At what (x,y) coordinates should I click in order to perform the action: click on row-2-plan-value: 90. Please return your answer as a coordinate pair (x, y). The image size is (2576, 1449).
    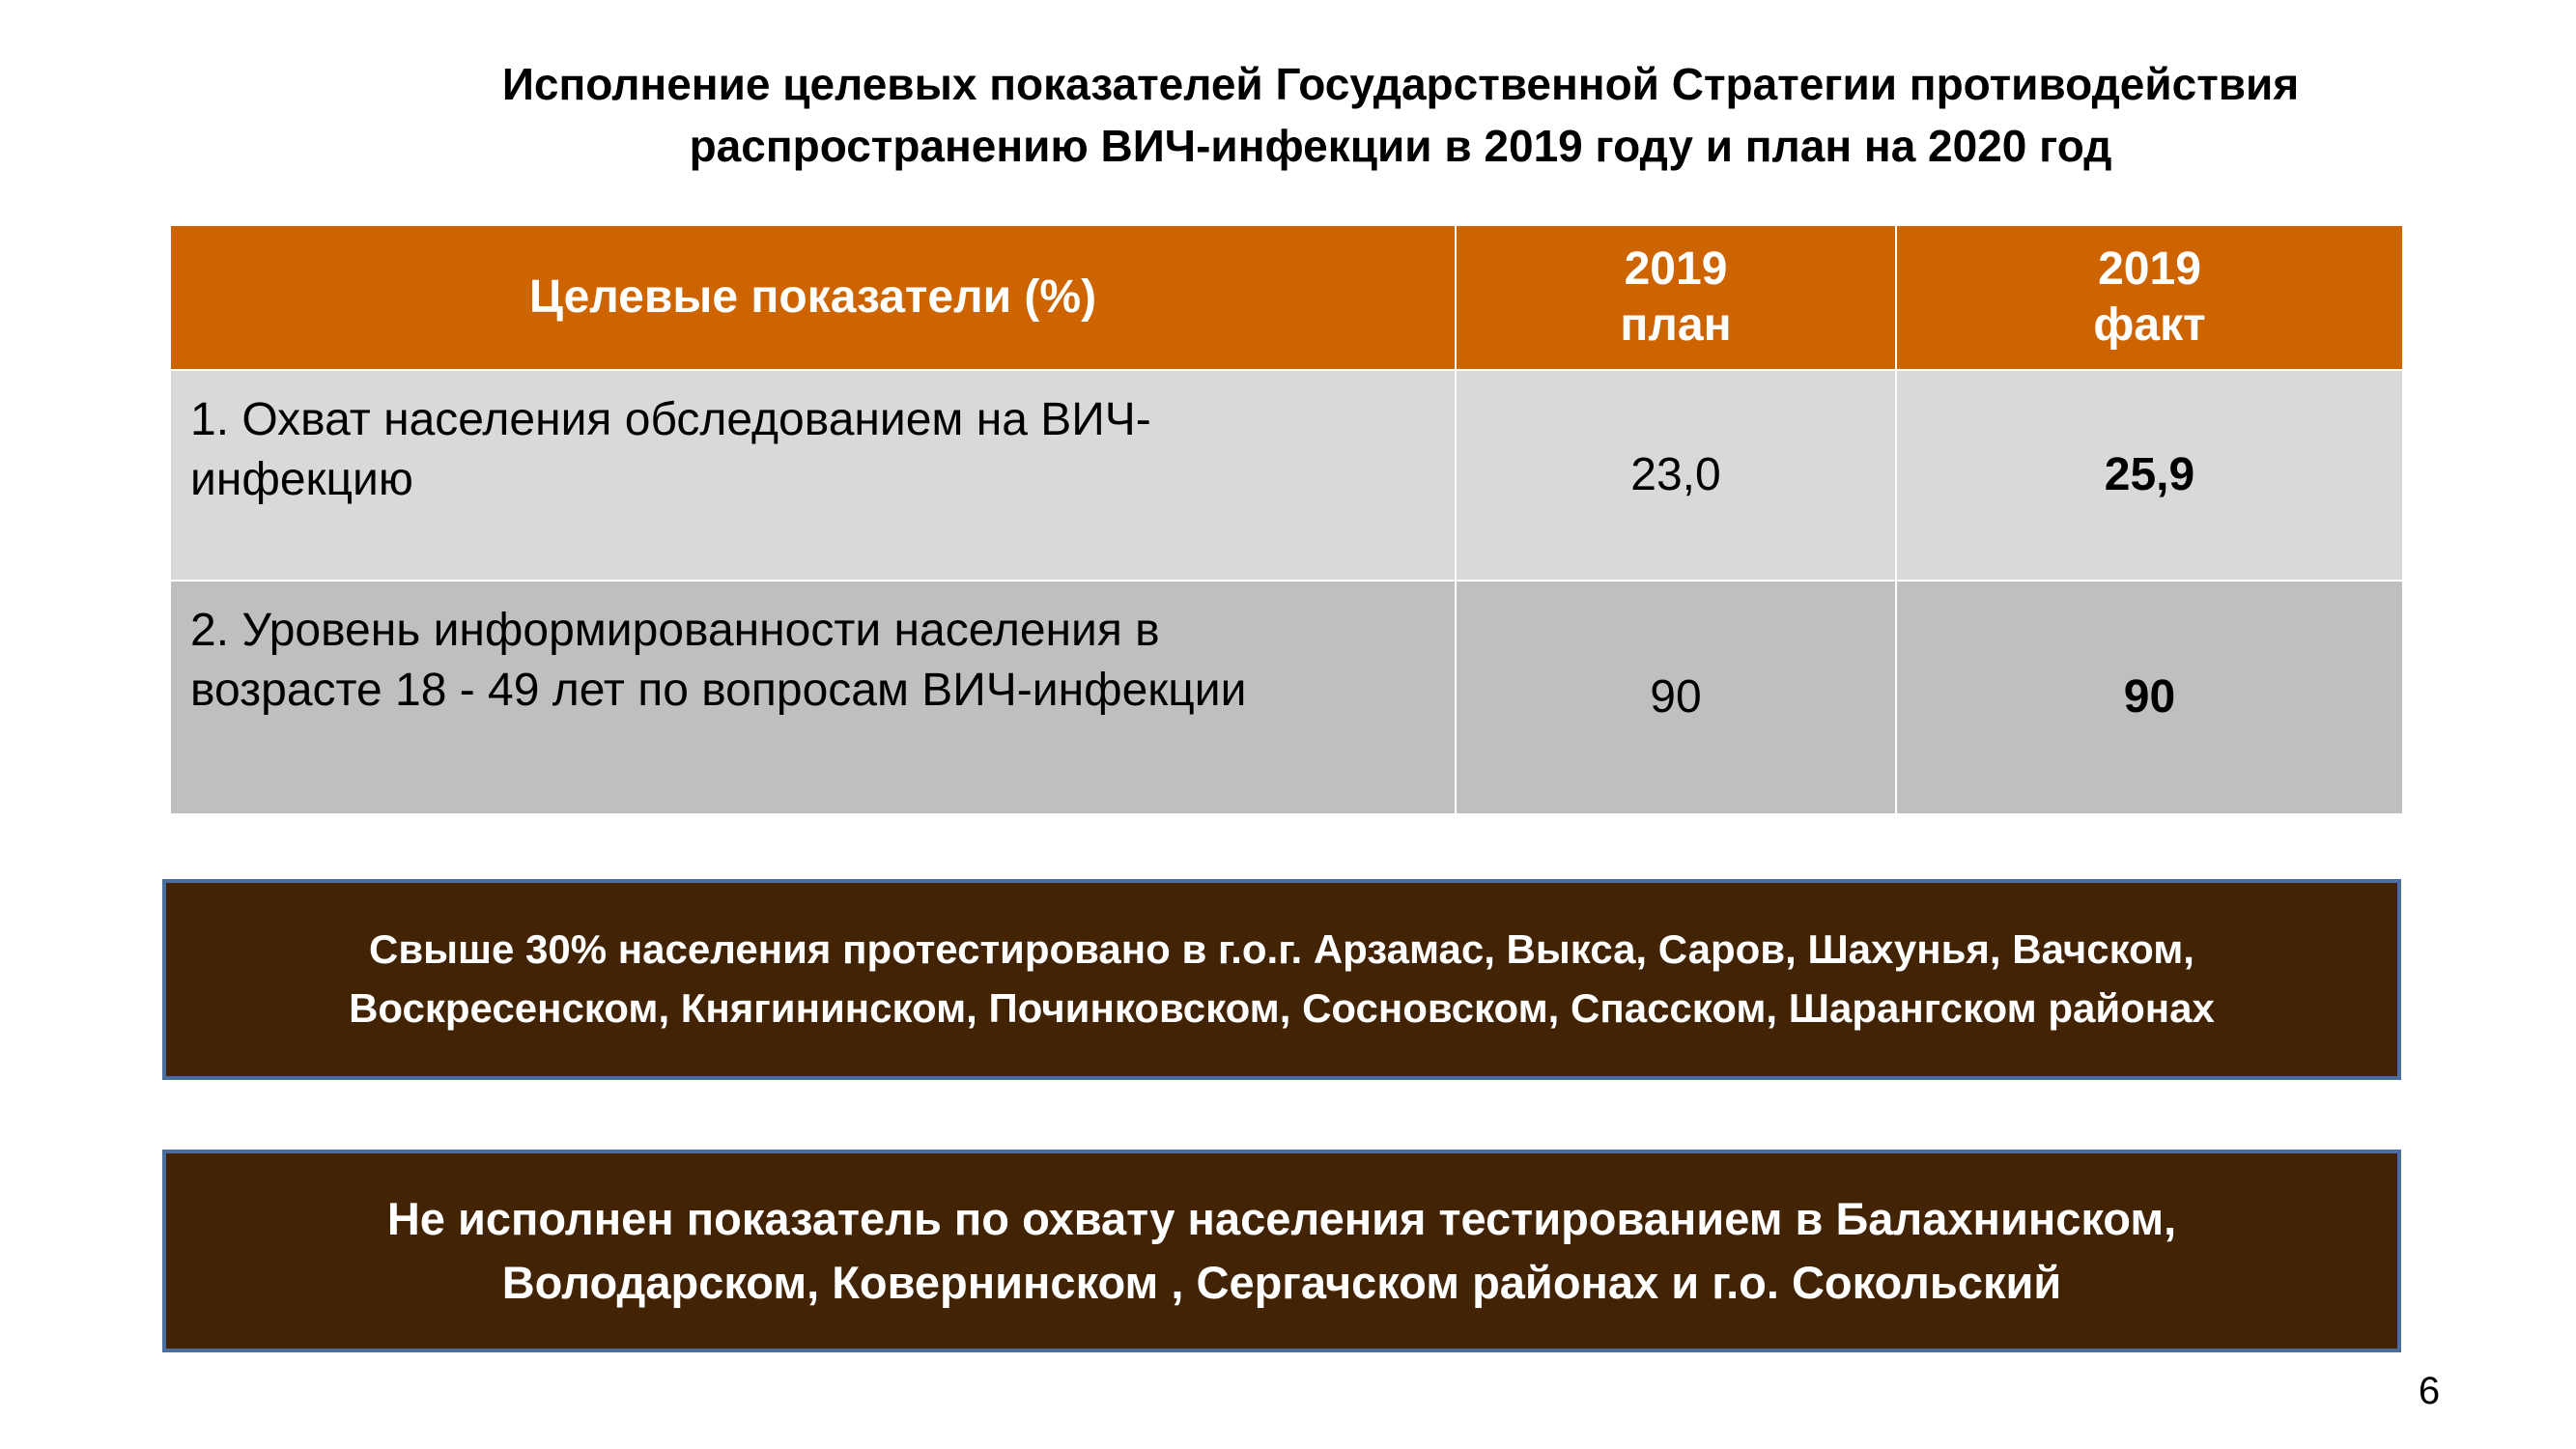
    Looking at the image, I should click on (1676, 697).